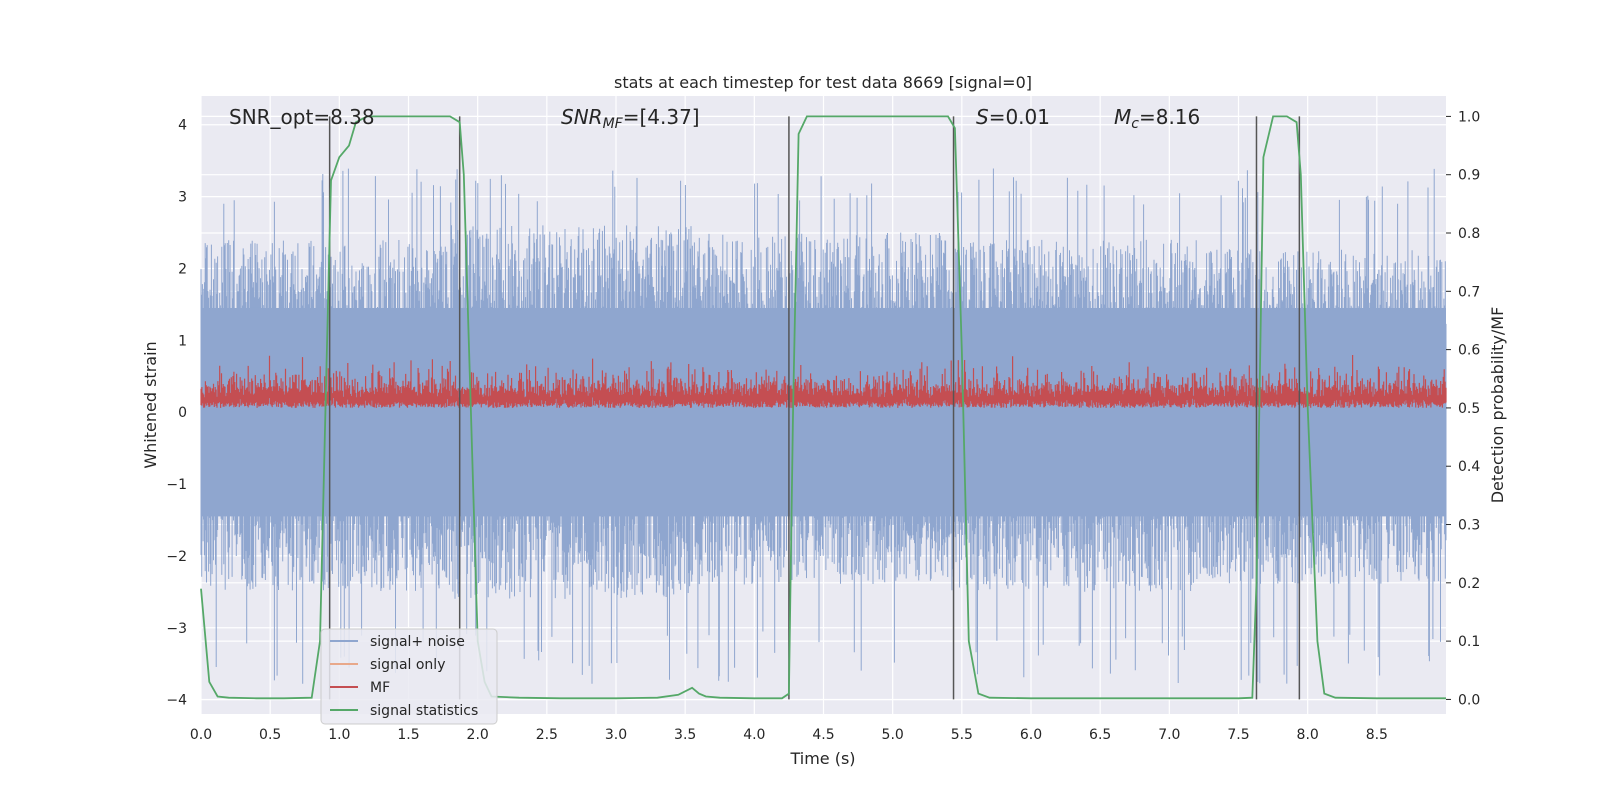 The width and height of the screenshot is (1600, 800). What do you see at coordinates (176, 629) in the screenshot?
I see `y-tick-label-7: −3` at bounding box center [176, 629].